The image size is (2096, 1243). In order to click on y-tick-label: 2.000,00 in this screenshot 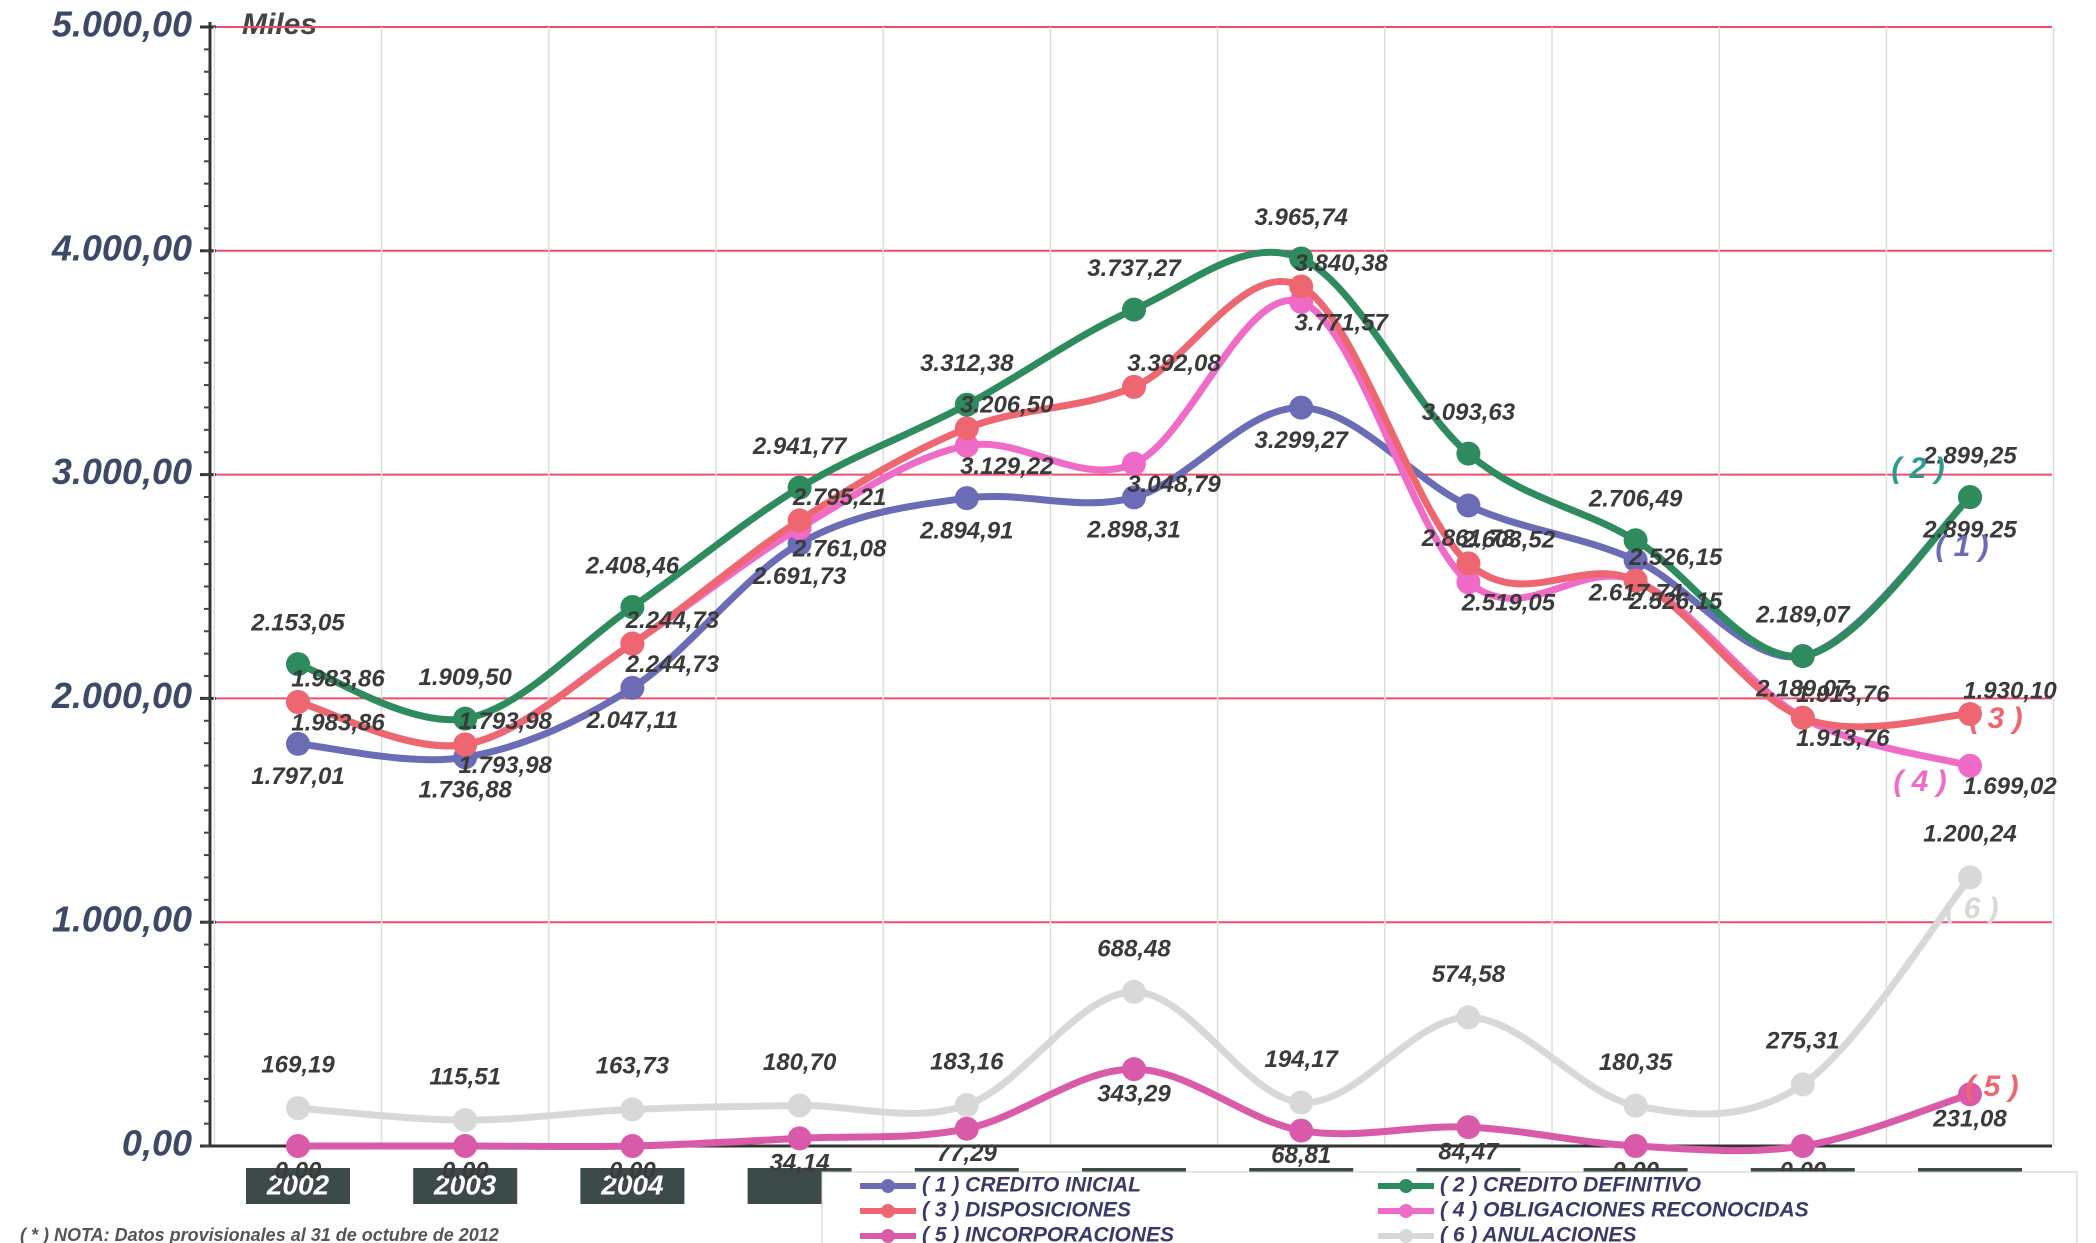, I will do `click(121, 695)`.